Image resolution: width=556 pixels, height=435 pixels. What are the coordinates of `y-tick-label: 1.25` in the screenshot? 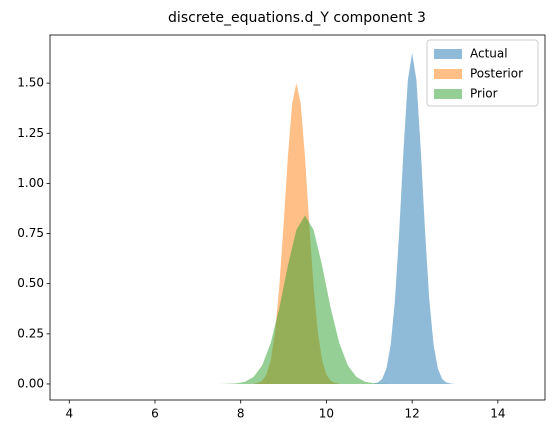 It's located at (30, 133).